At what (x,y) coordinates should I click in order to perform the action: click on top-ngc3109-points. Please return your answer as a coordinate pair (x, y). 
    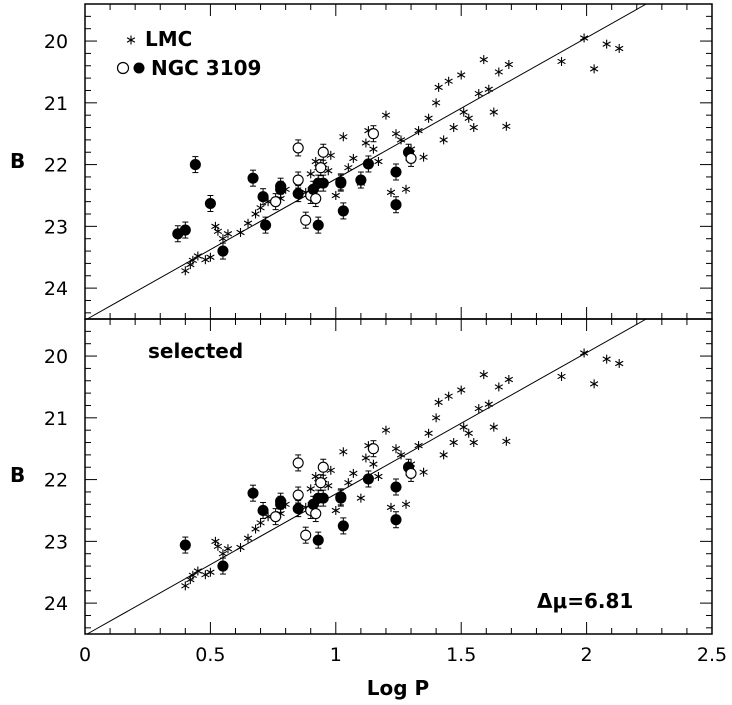
    Looking at the image, I should click on (294, 192).